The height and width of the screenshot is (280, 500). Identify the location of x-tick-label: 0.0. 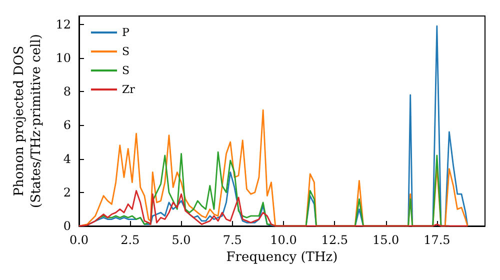
(79, 240).